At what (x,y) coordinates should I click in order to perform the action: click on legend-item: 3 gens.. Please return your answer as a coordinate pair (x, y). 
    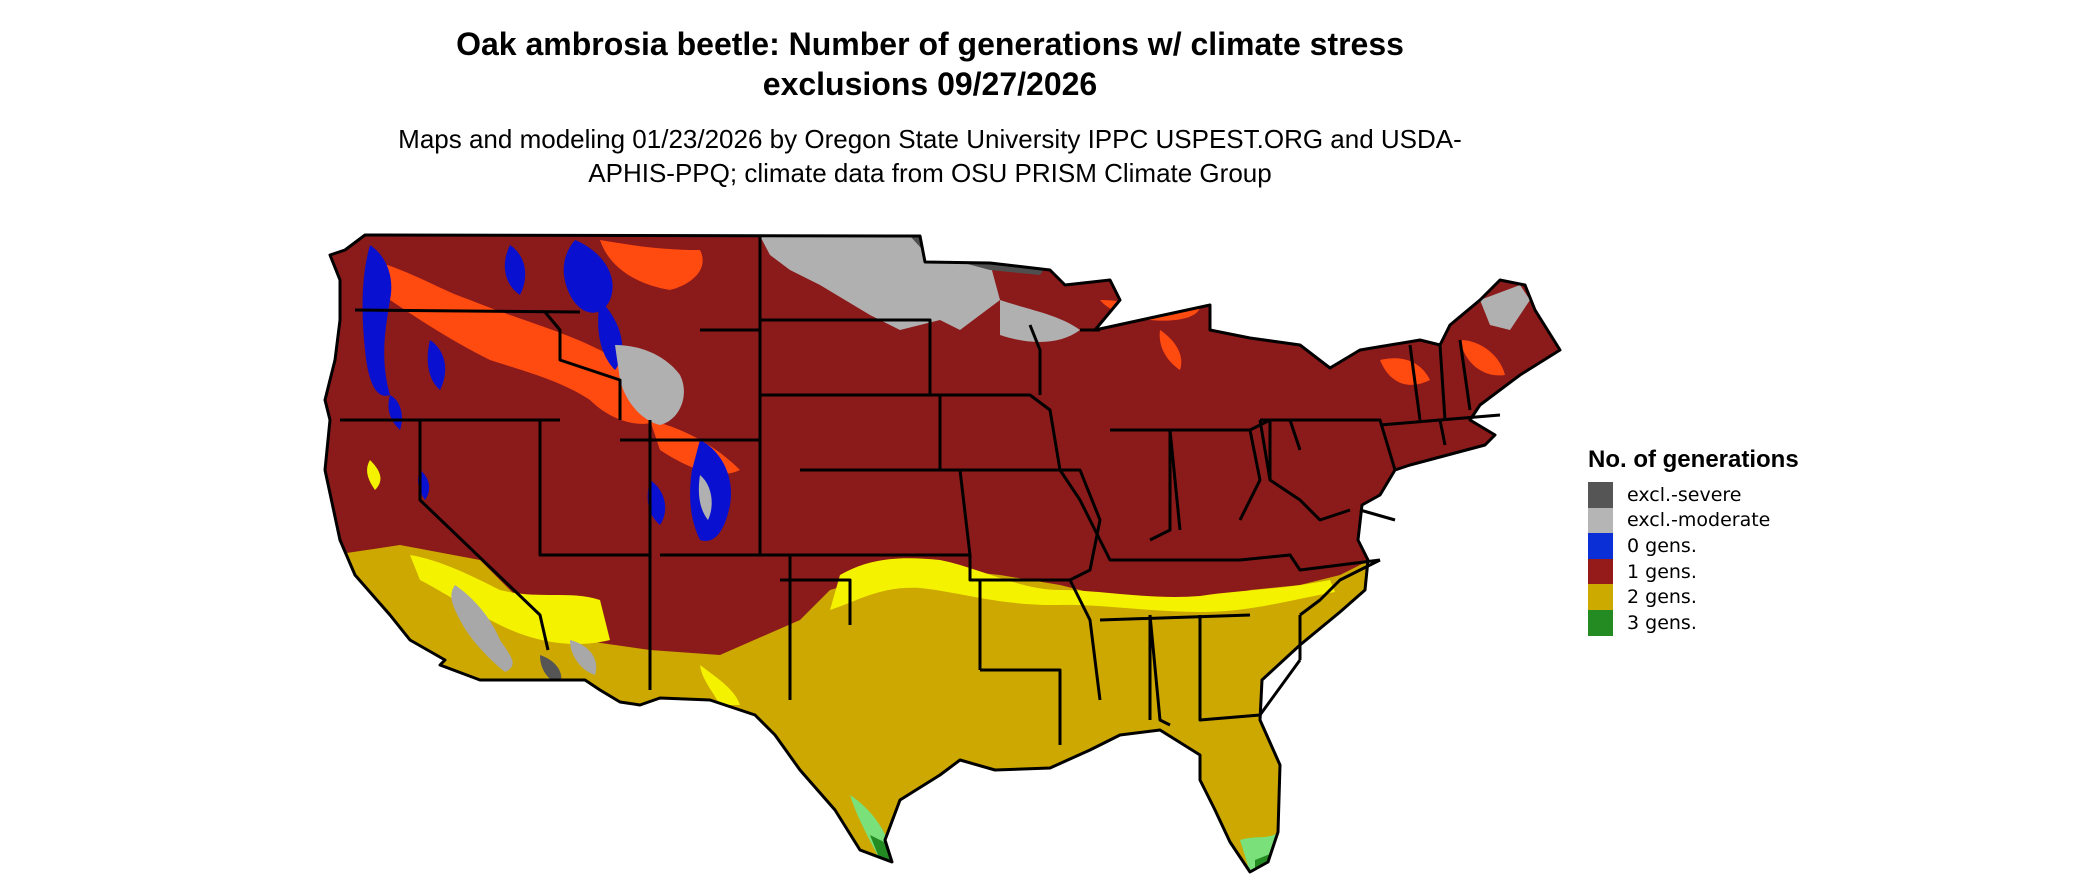
    Looking at the image, I should click on (1708, 622).